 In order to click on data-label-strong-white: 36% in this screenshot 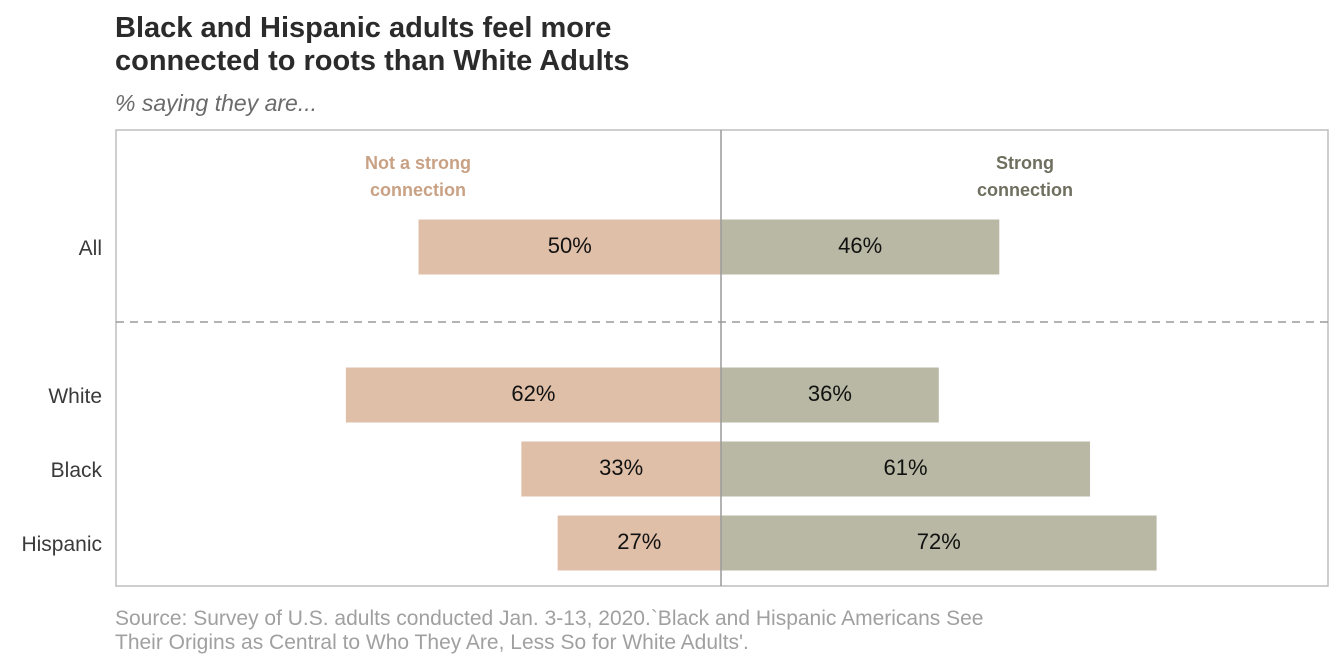, I will do `click(830, 393)`.